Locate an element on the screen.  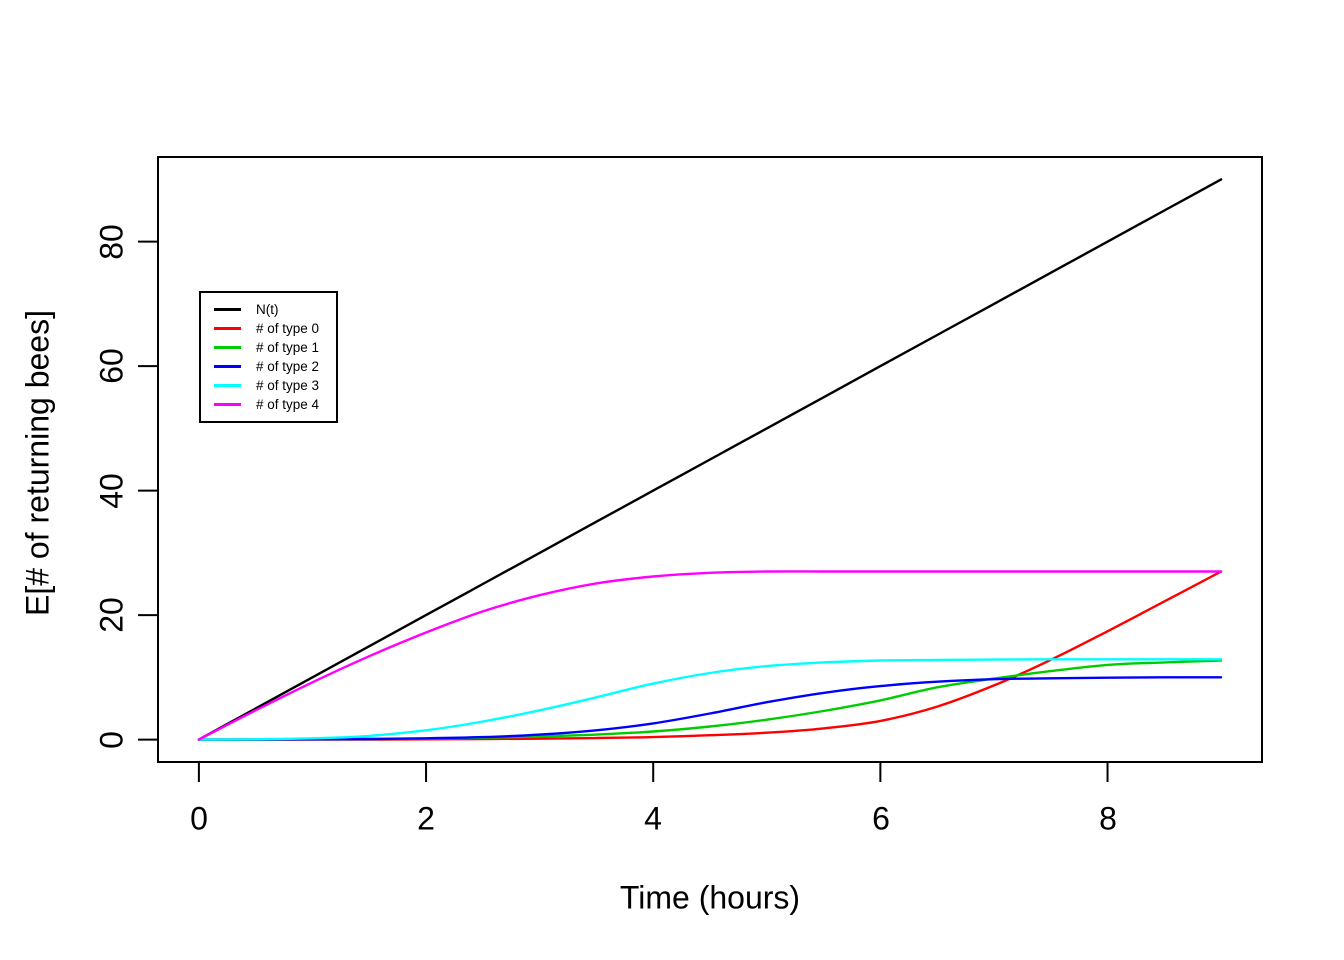
y-tick-label: 60 is located at coordinates (111, 366).